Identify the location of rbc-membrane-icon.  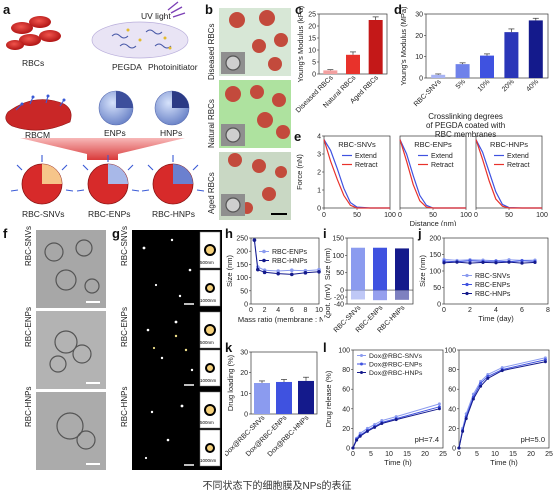
(38, 112).